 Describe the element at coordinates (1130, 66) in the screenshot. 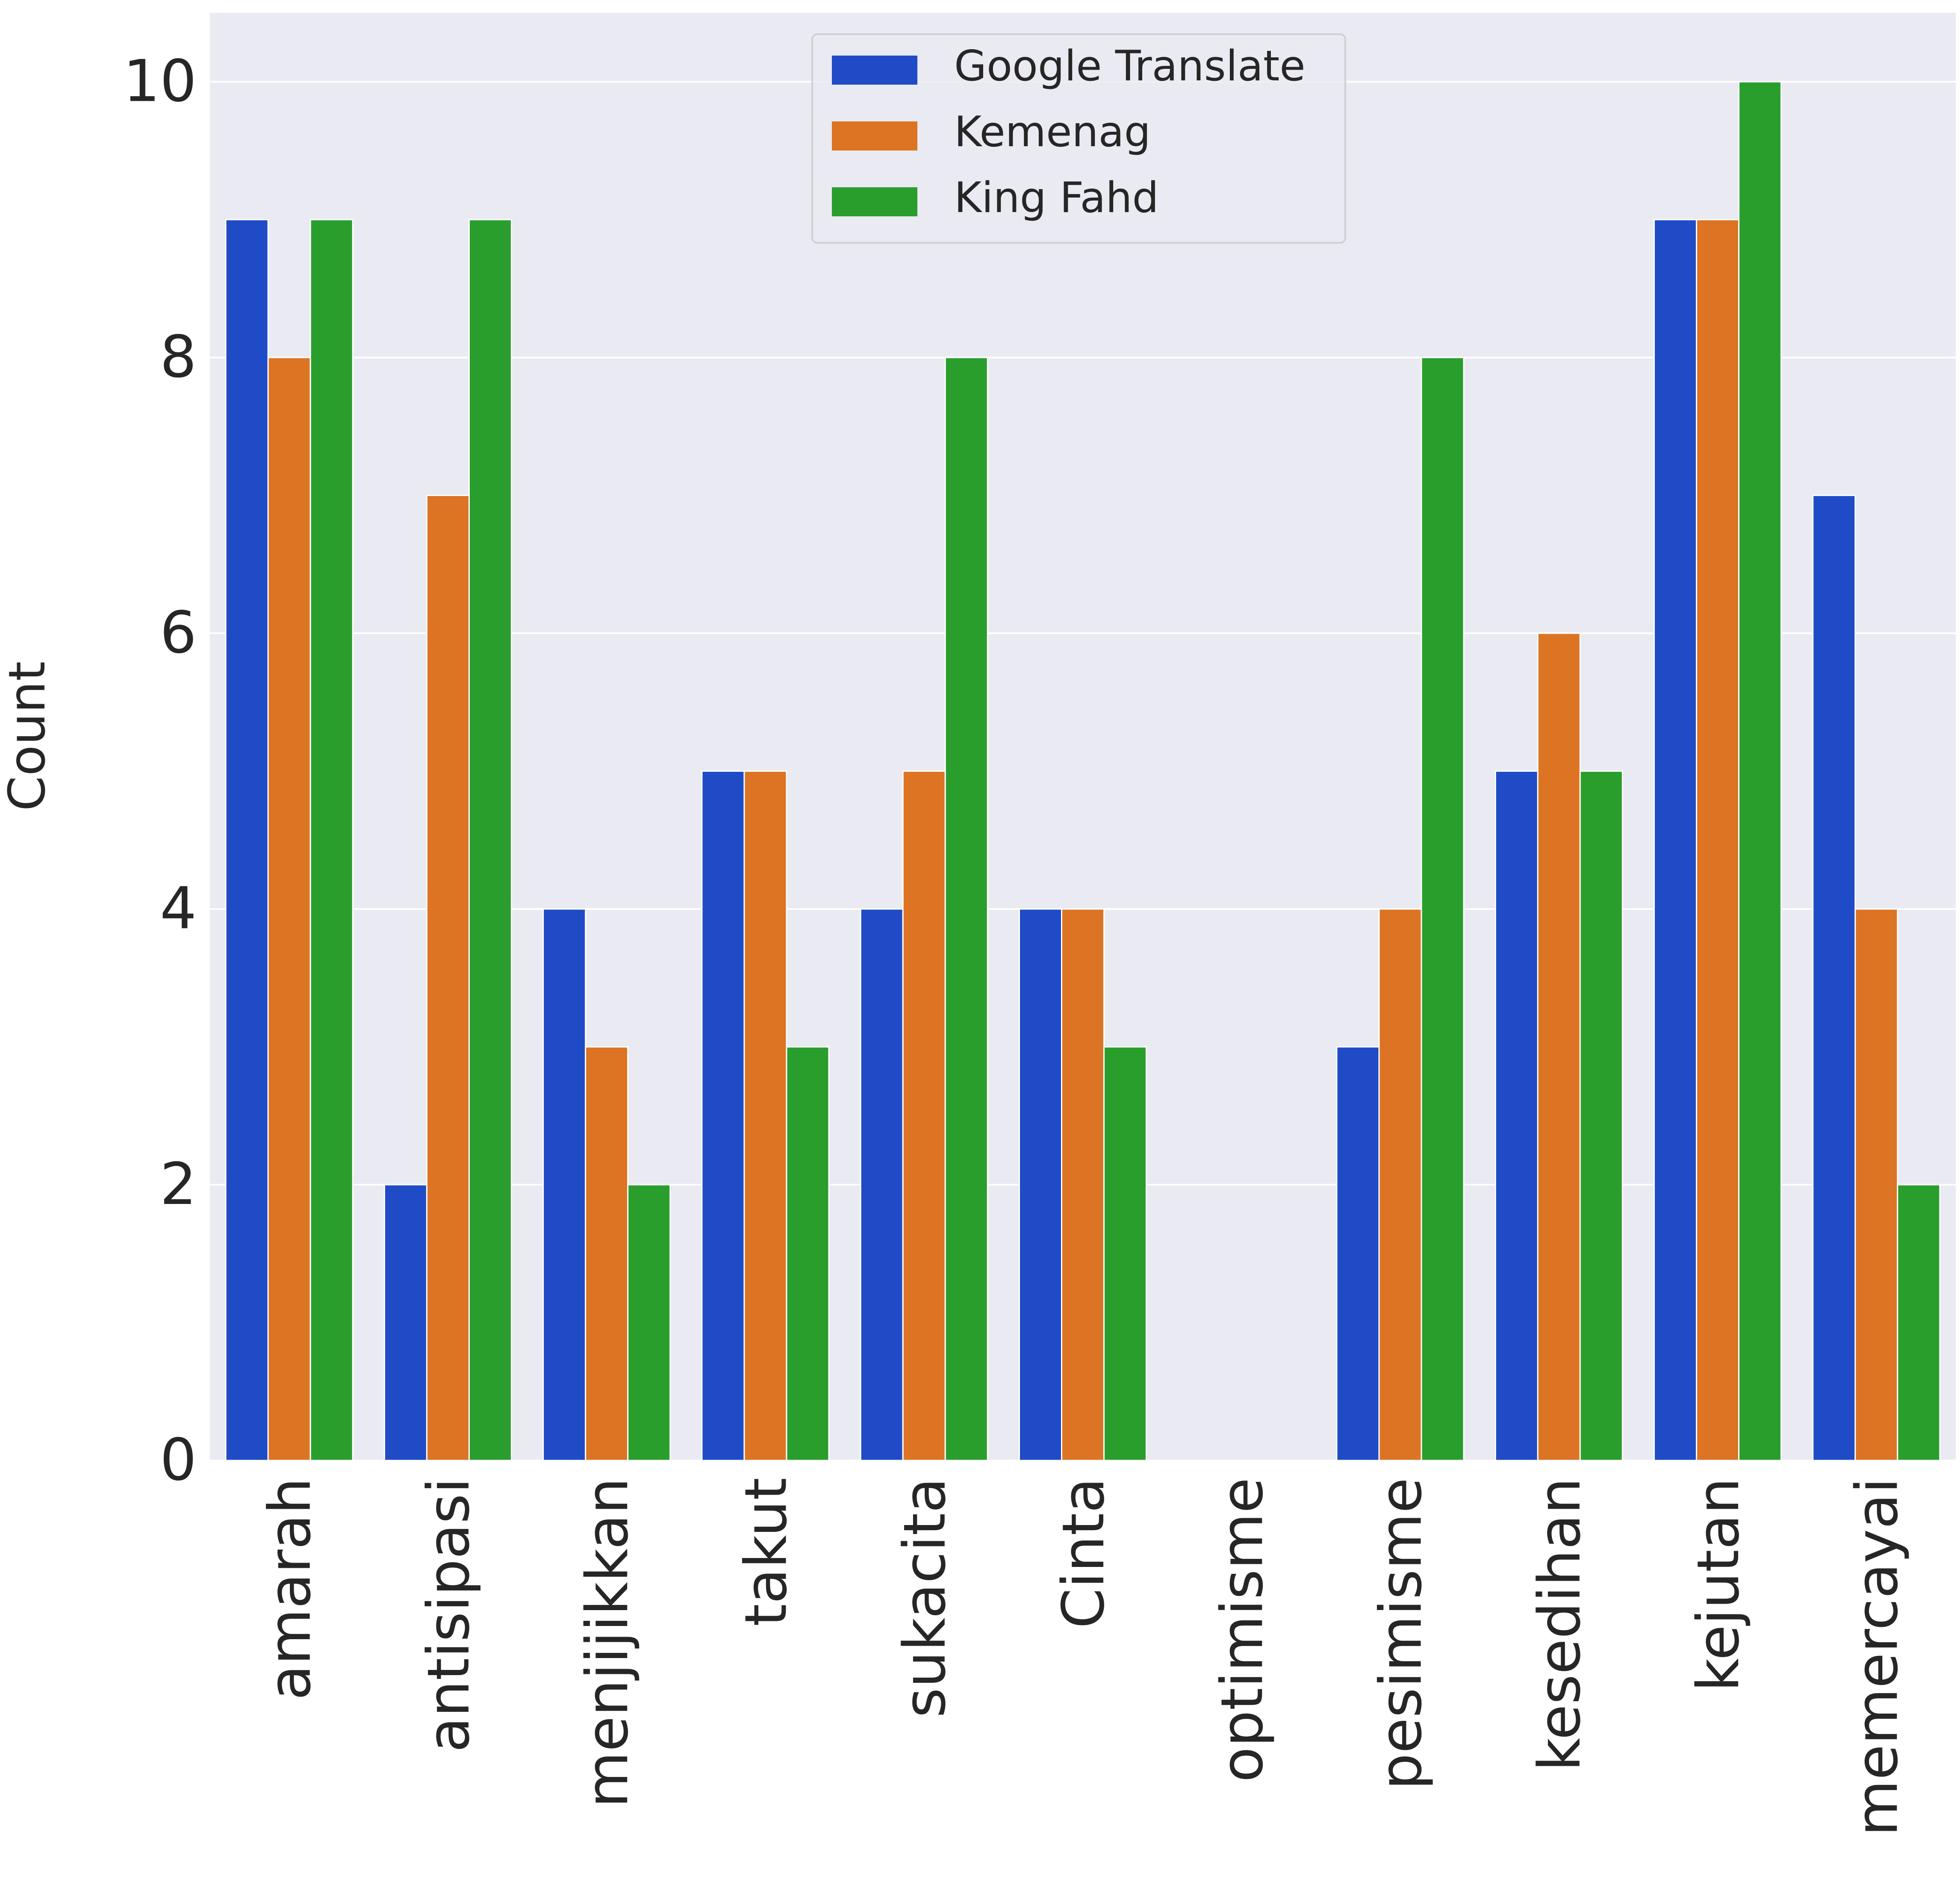

I see `legend-label: Google Translate` at that location.